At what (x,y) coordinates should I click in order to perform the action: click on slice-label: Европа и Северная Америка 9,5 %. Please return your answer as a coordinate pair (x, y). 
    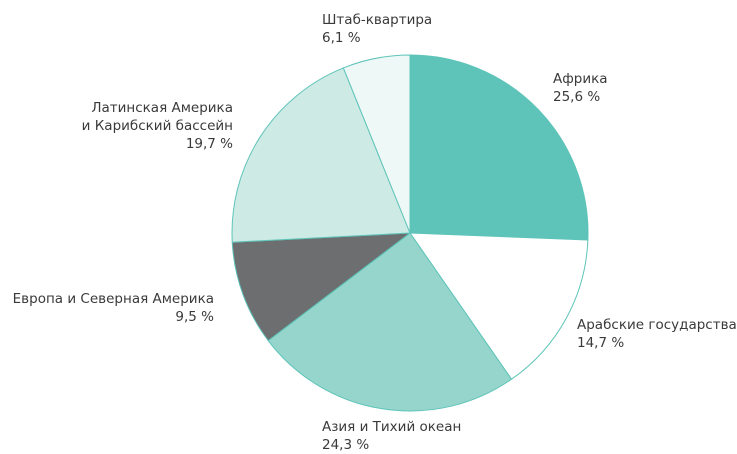
    Looking at the image, I should click on (113, 308).